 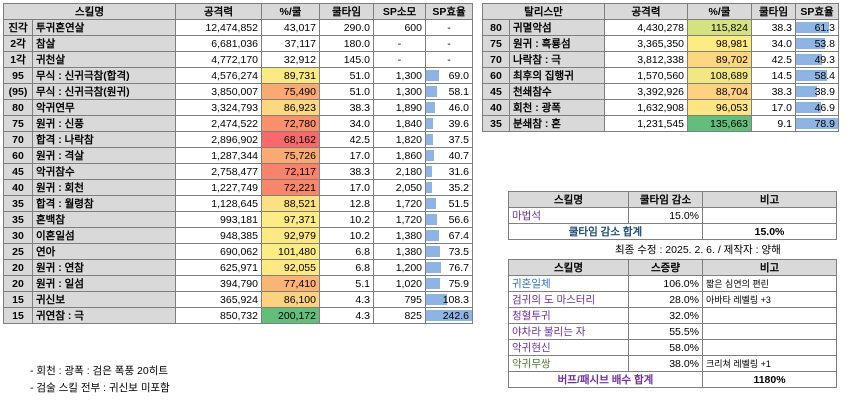 What do you see at coordinates (698, 250) in the screenshot?
I see `last-updated-note: 최종 수정 : 2025. 2. 6. / 제작자 : 양해` at bounding box center [698, 250].